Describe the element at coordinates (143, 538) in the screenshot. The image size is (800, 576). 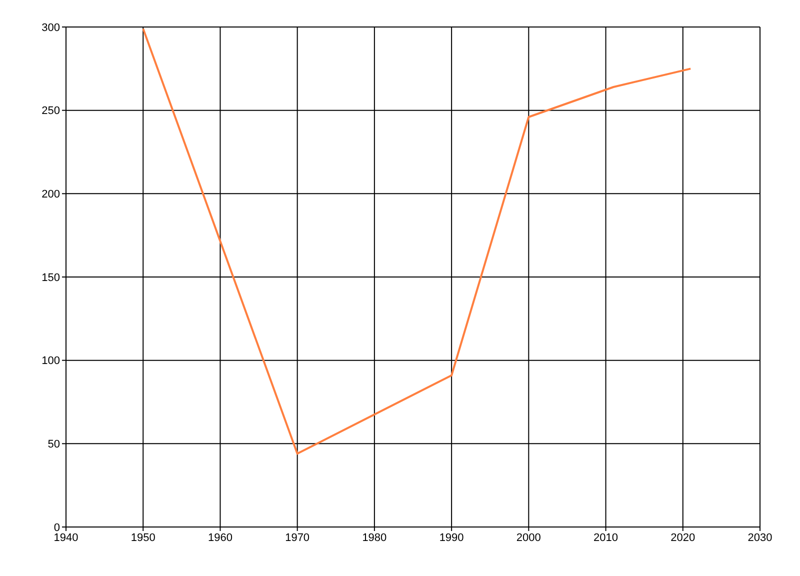
I see `x-tick-label: 1950` at that location.